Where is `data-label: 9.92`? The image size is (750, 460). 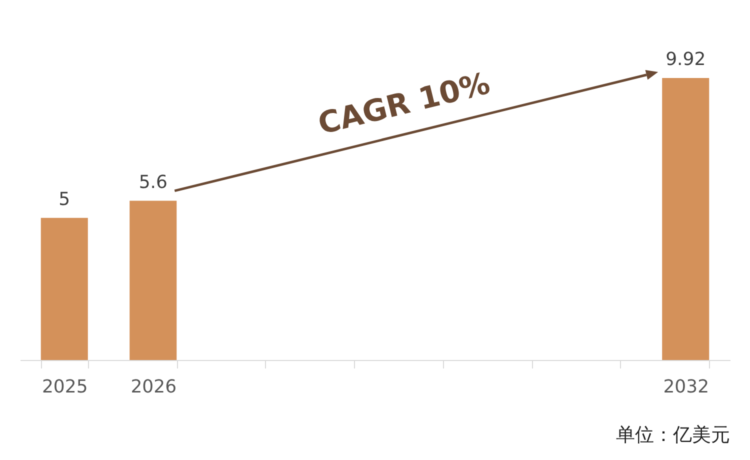
data-label: 9.92 is located at coordinates (686, 59).